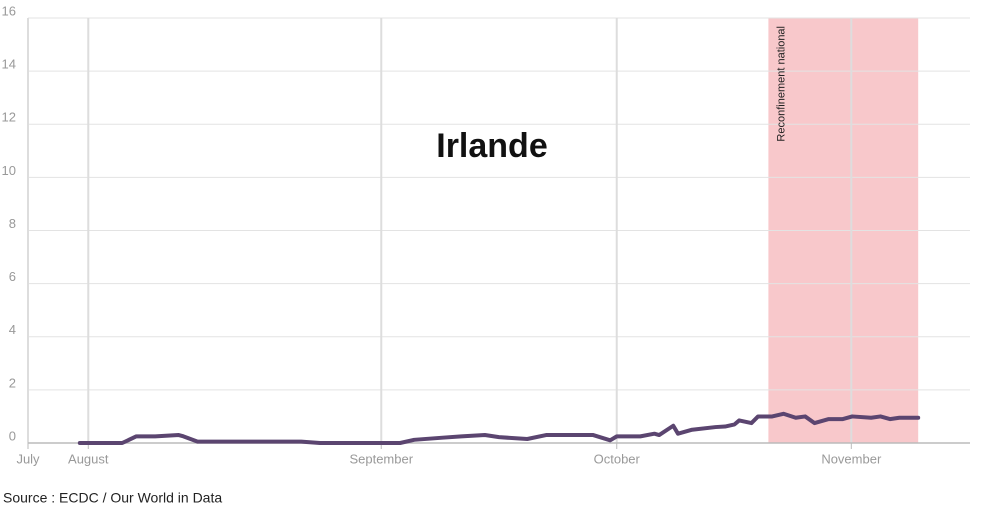 This screenshot has width=1000, height=510. I want to click on y-tick-label: 10, so click(9, 170).